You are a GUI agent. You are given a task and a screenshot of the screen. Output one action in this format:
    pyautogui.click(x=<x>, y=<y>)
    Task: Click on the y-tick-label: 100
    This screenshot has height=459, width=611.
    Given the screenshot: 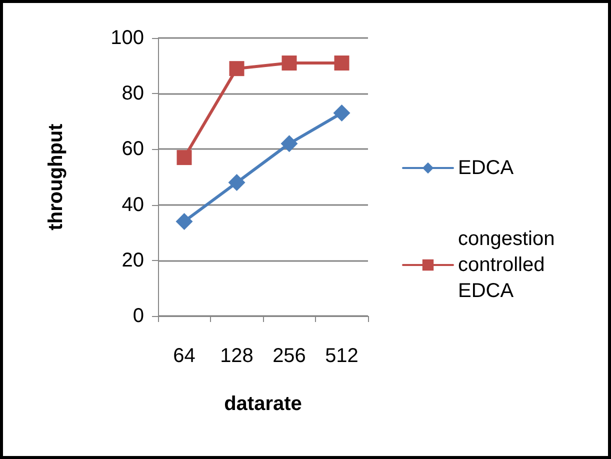 What is the action you would take?
    pyautogui.click(x=127, y=38)
    